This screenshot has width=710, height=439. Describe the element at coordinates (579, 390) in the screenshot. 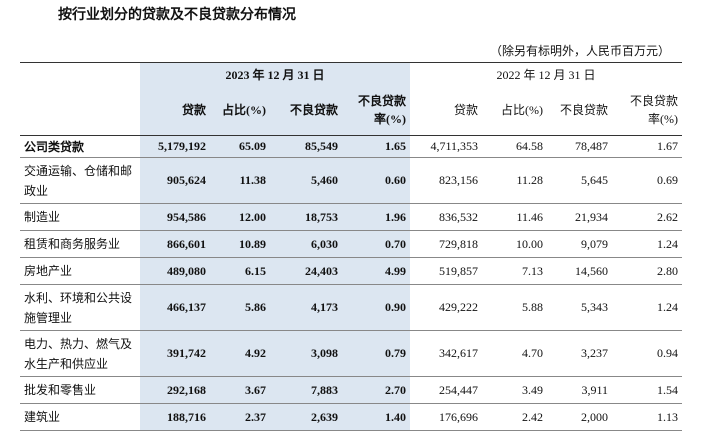

I see `value-cell: 3,911` at that location.